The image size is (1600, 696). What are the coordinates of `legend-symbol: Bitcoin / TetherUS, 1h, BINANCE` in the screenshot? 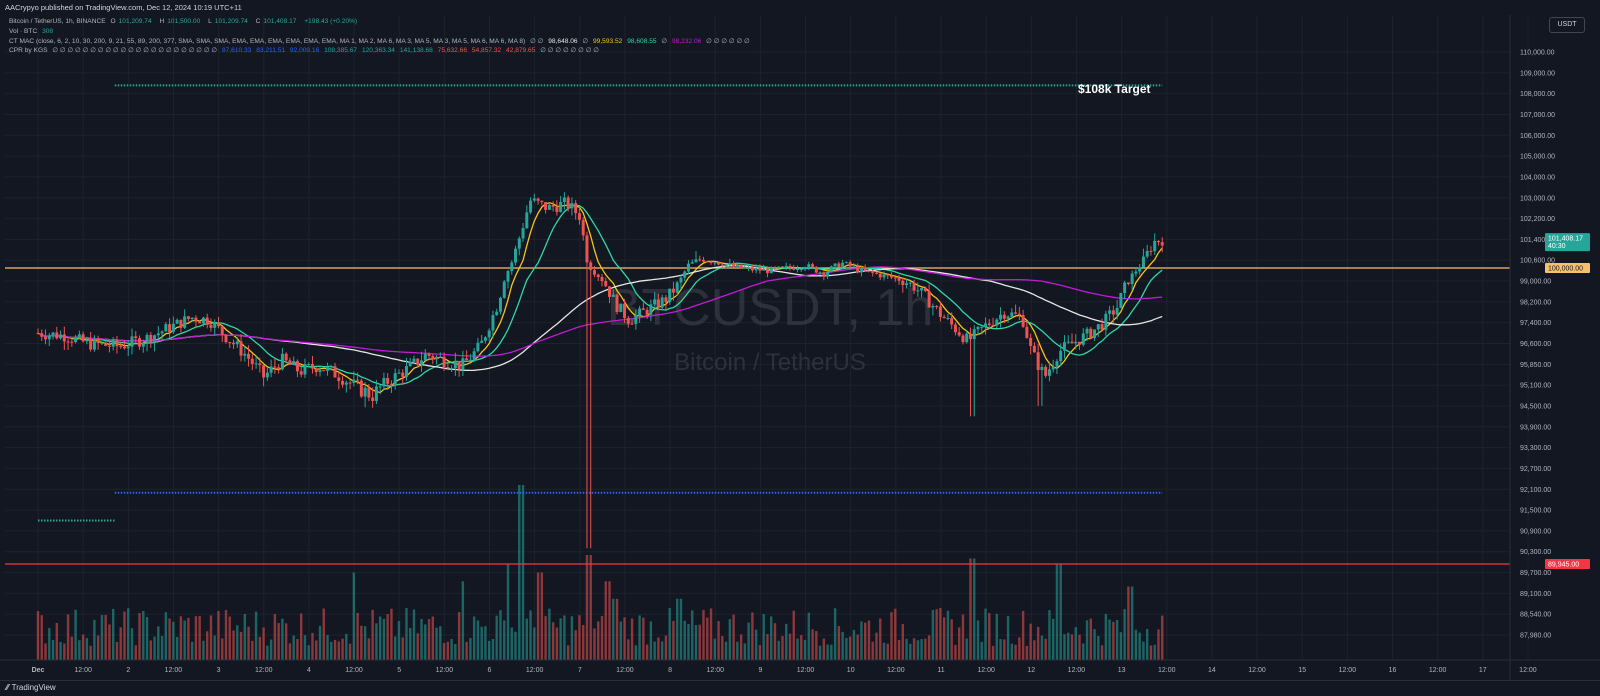 It's located at (57, 21).